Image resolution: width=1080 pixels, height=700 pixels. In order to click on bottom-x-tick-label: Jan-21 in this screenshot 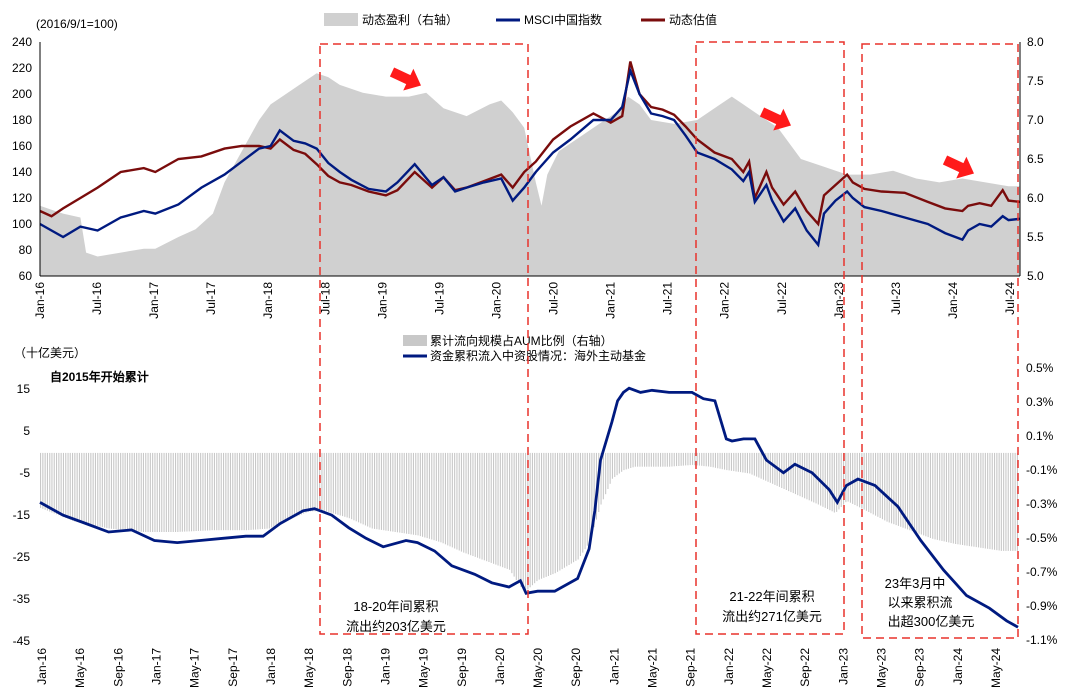, I will do `click(614, 666)`.